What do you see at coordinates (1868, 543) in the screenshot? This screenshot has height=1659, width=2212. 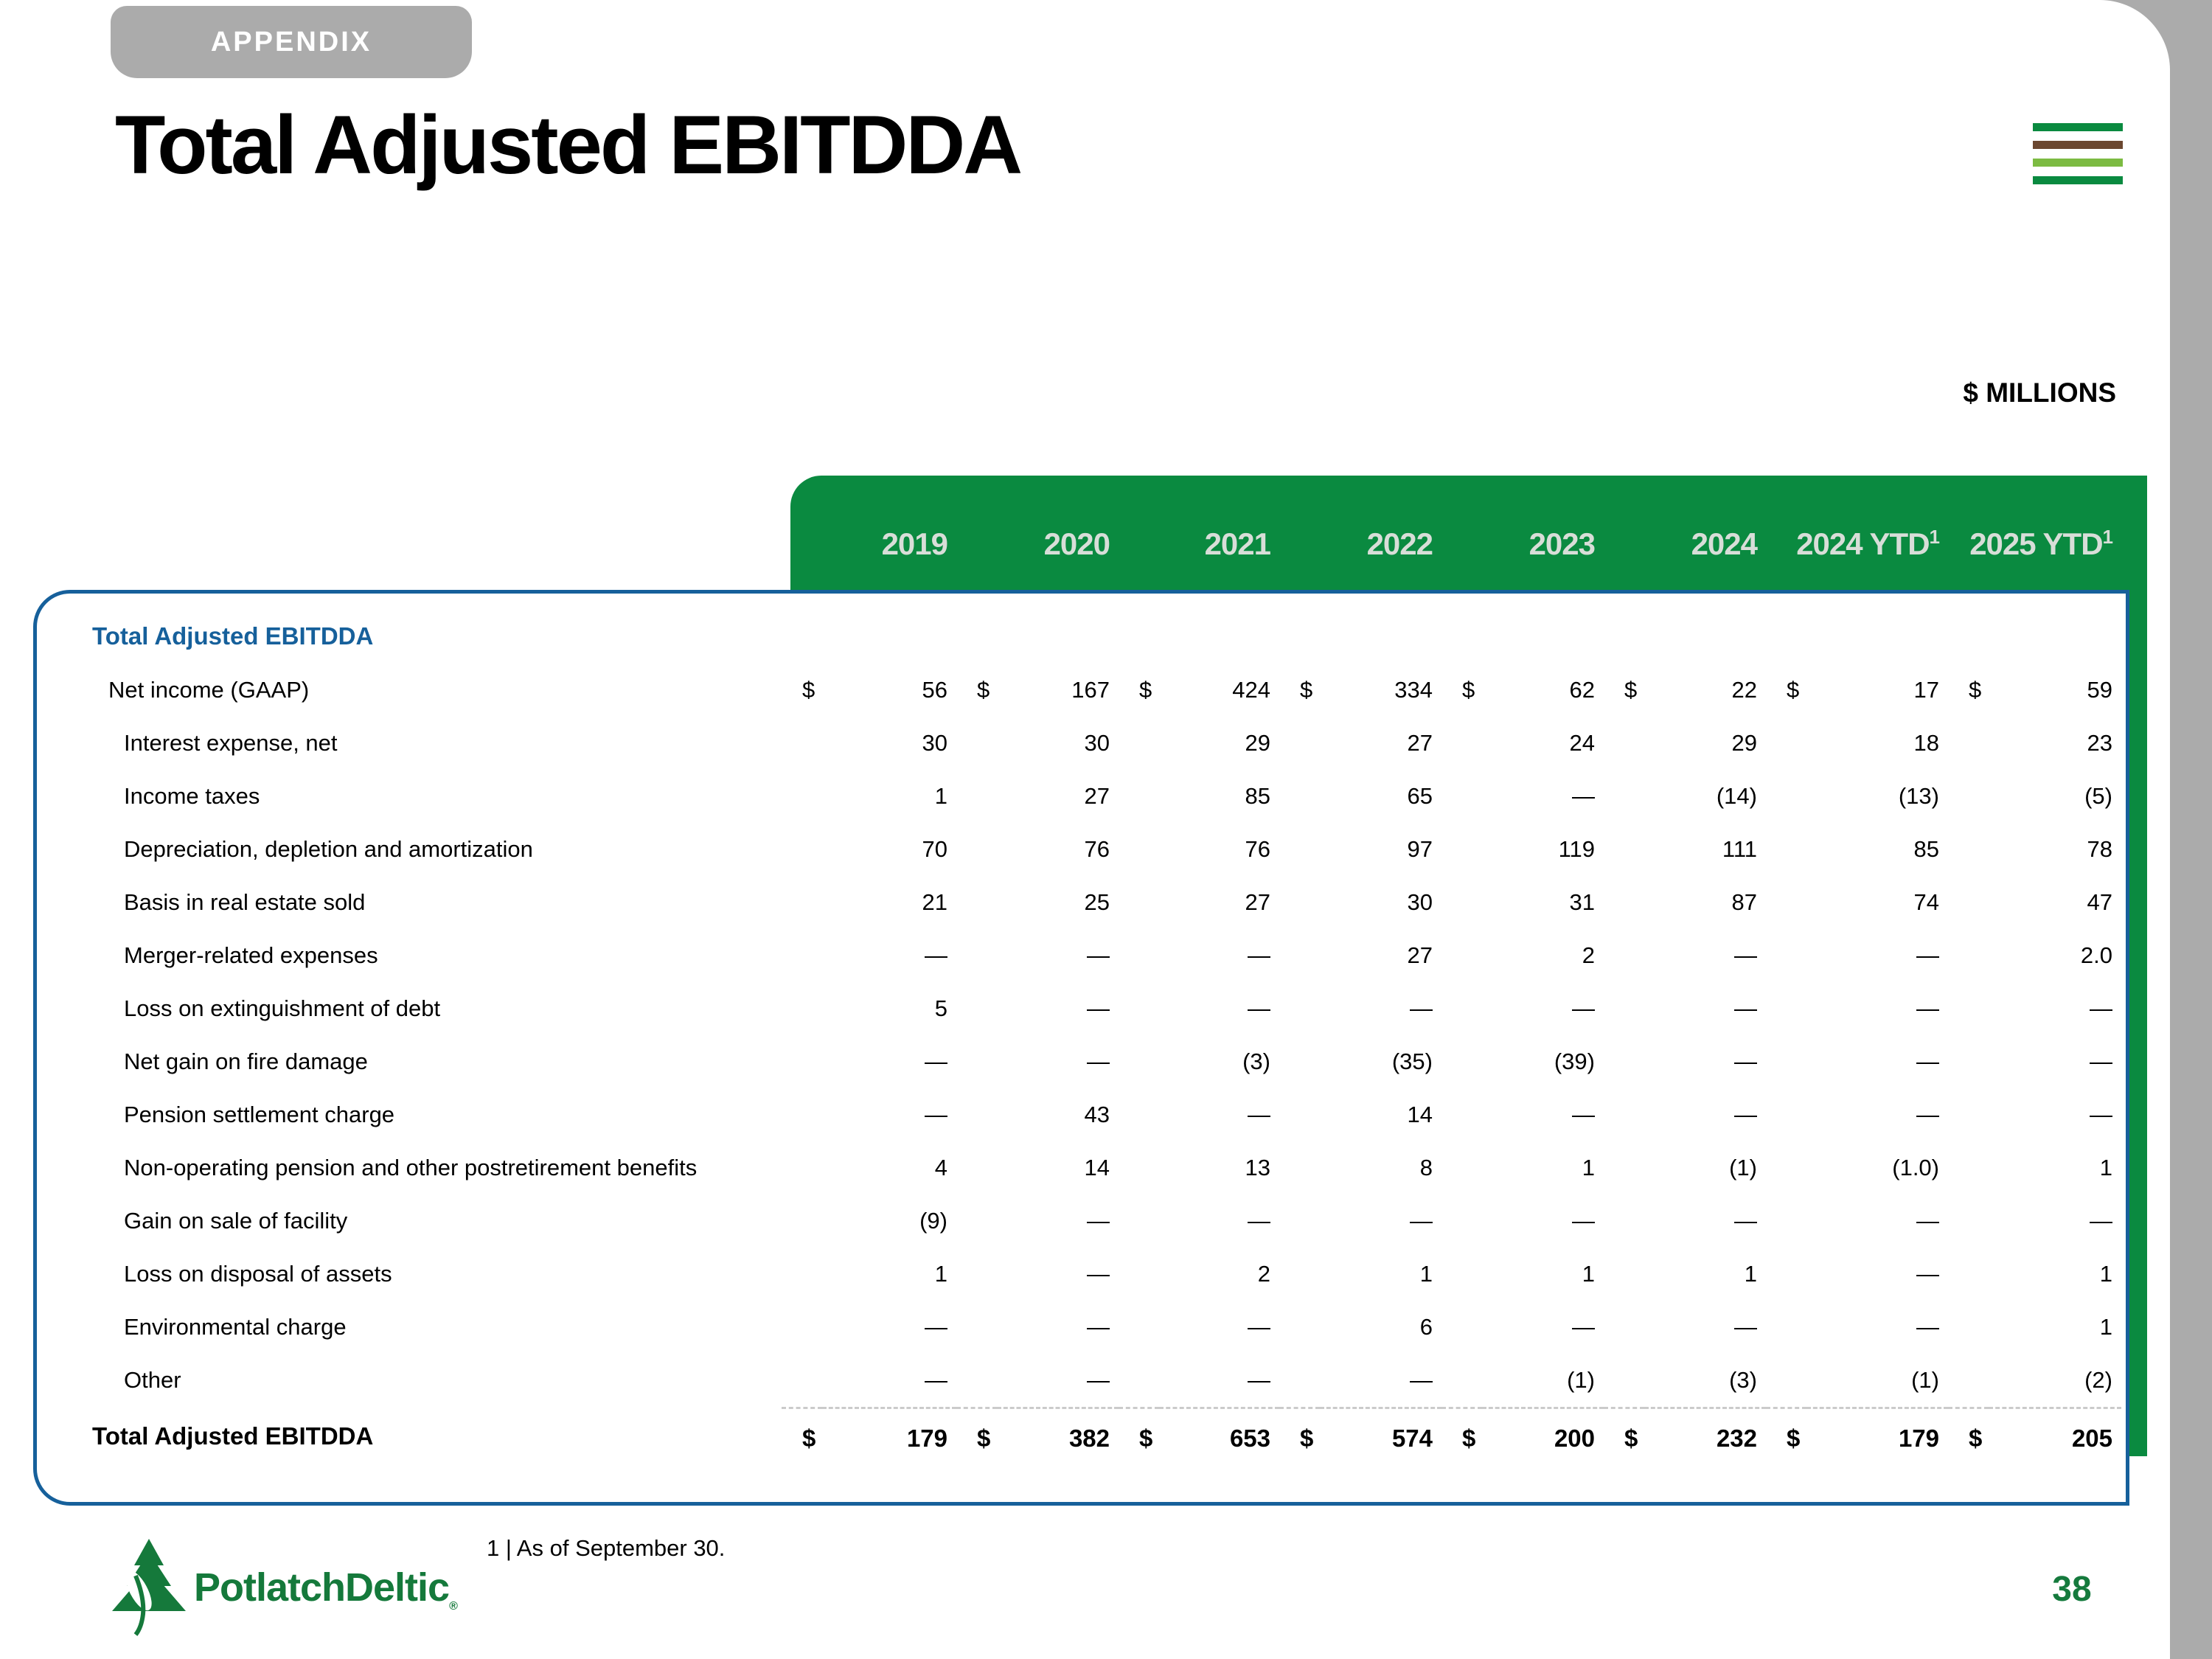 I see `year-column-header: 2024 YTD1` at bounding box center [1868, 543].